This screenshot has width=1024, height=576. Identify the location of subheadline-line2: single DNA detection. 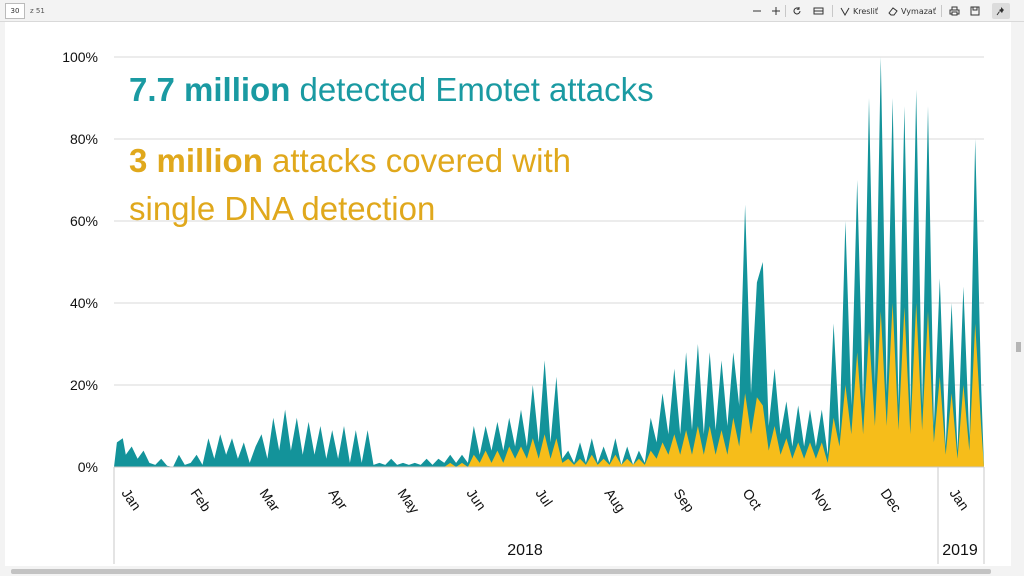
(282, 208).